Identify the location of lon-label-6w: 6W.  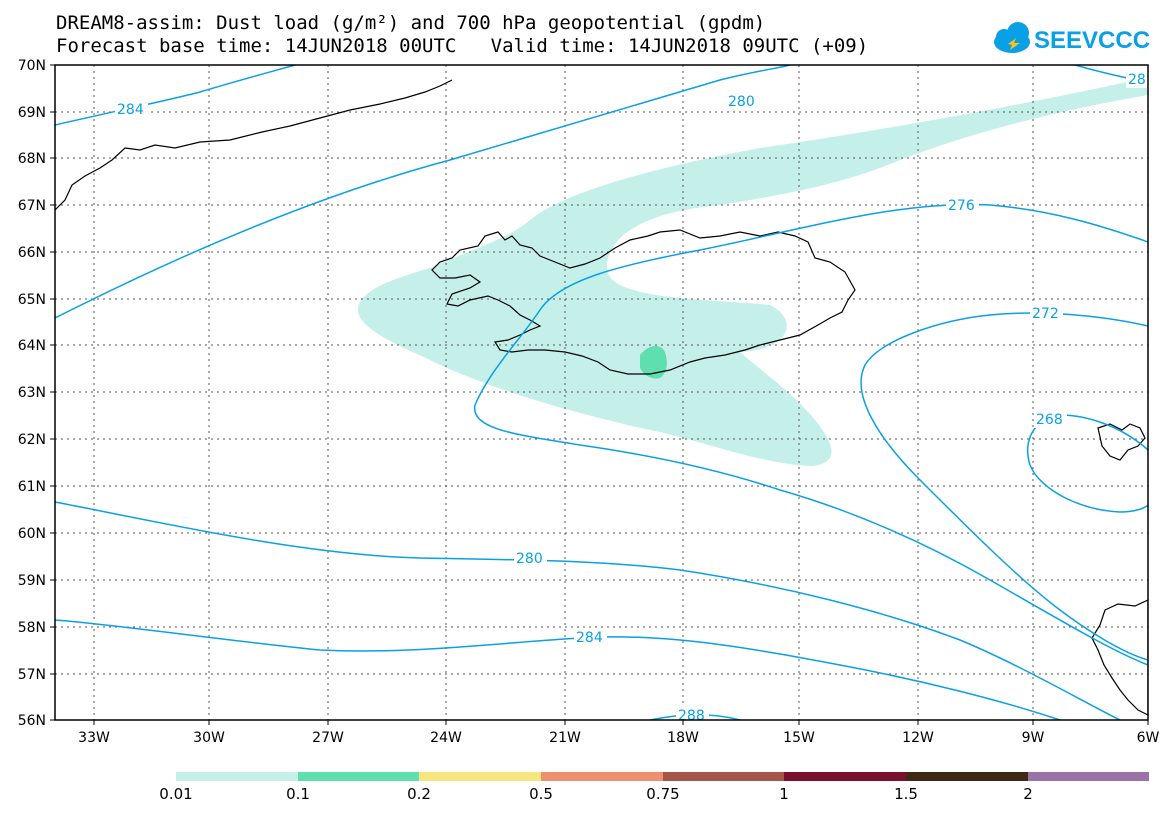
(1148, 738).